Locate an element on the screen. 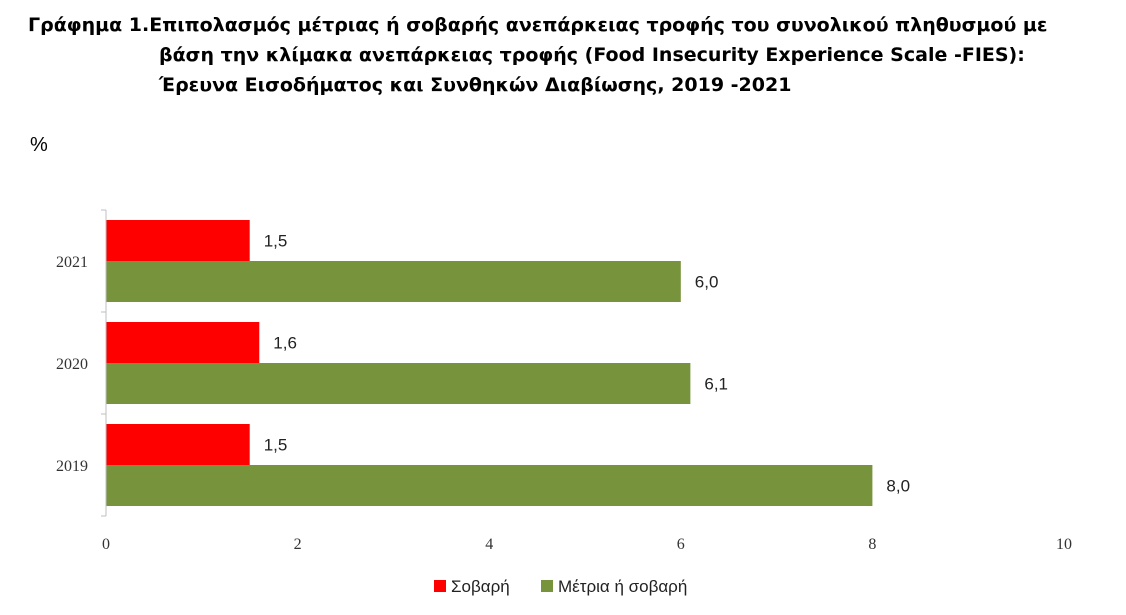  x-tick-label-6: 6 is located at coordinates (681, 544).